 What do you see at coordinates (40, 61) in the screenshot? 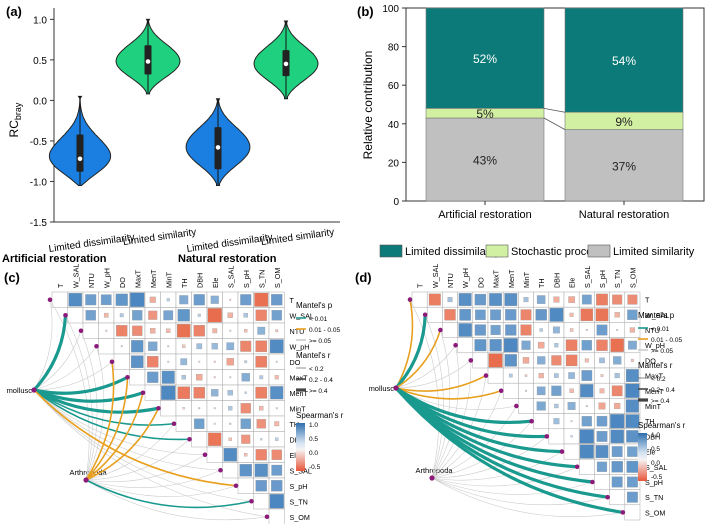
I see `panel-a-tick-label: 0.5` at bounding box center [40, 61].